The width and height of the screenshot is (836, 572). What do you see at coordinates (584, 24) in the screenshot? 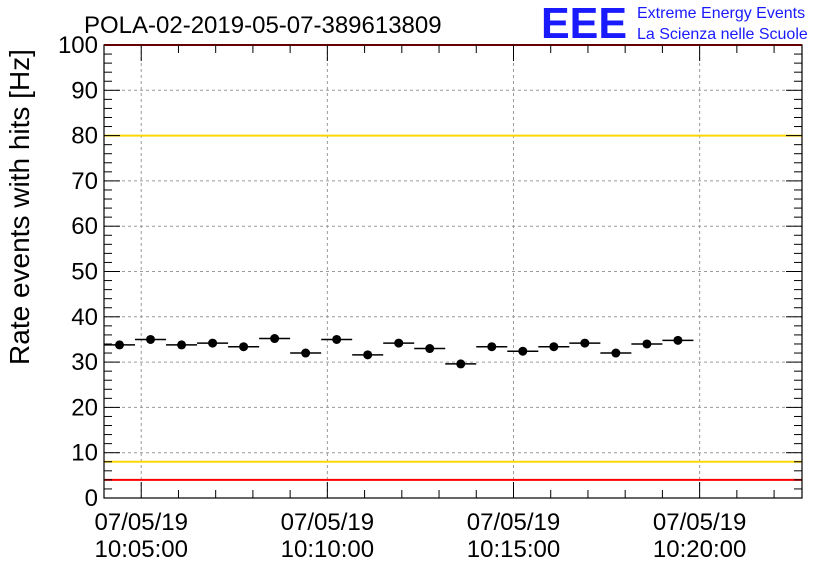
I see `logo-mark: EEE` at bounding box center [584, 24].